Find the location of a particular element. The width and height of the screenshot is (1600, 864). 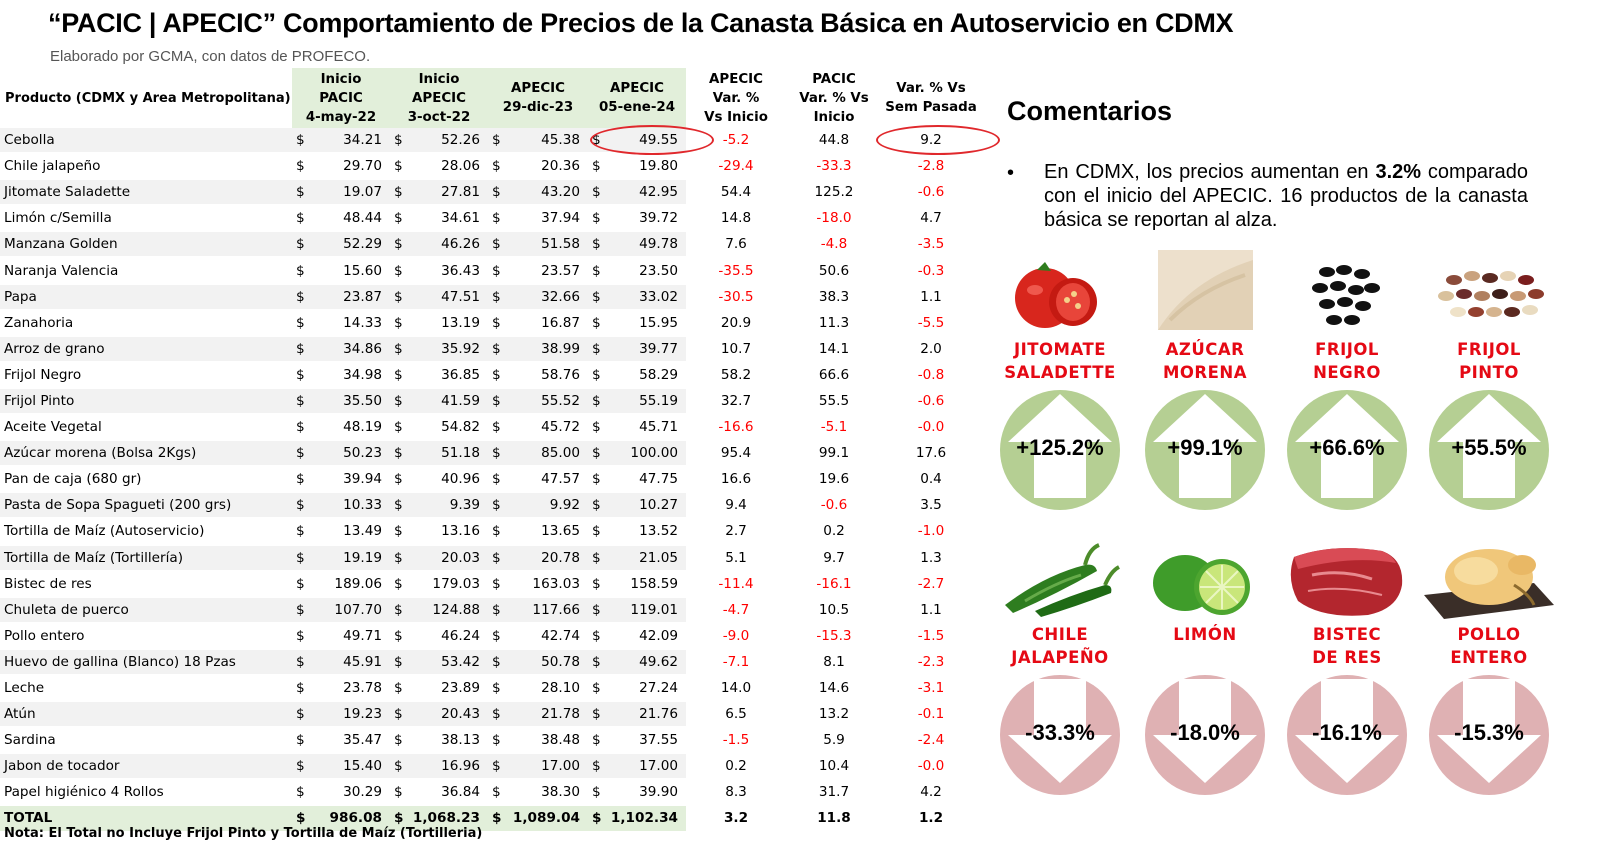

highlight-oval-cebolla-weekly is located at coordinates (938, 140).